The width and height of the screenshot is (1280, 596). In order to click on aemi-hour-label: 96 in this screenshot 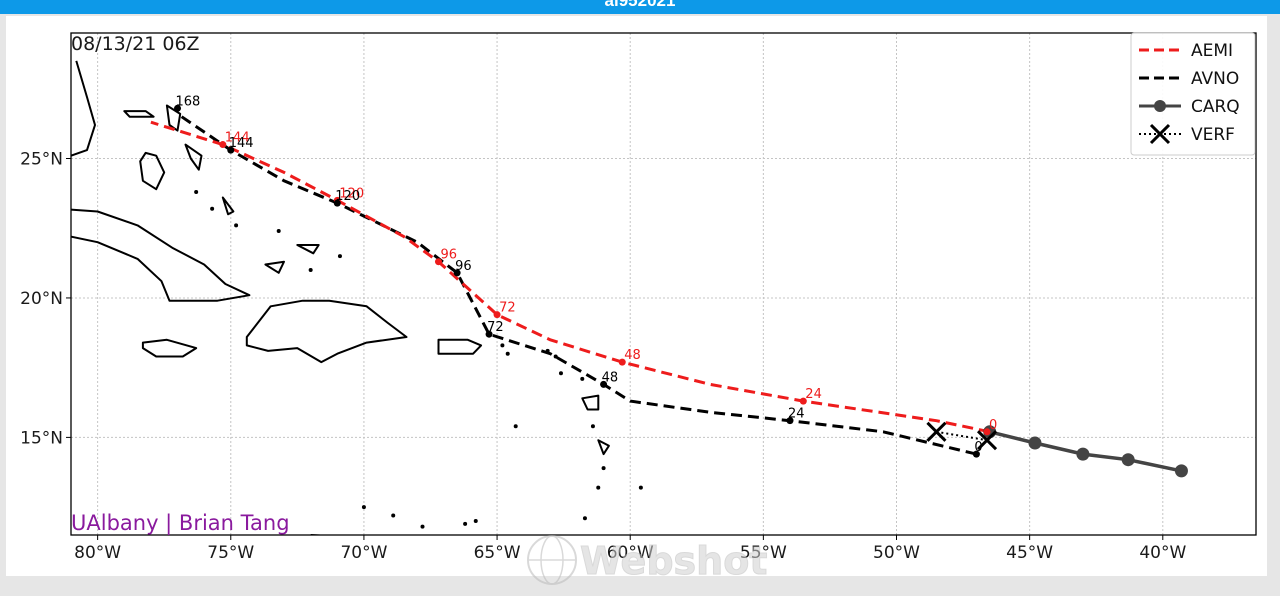, I will do `click(448, 255)`.